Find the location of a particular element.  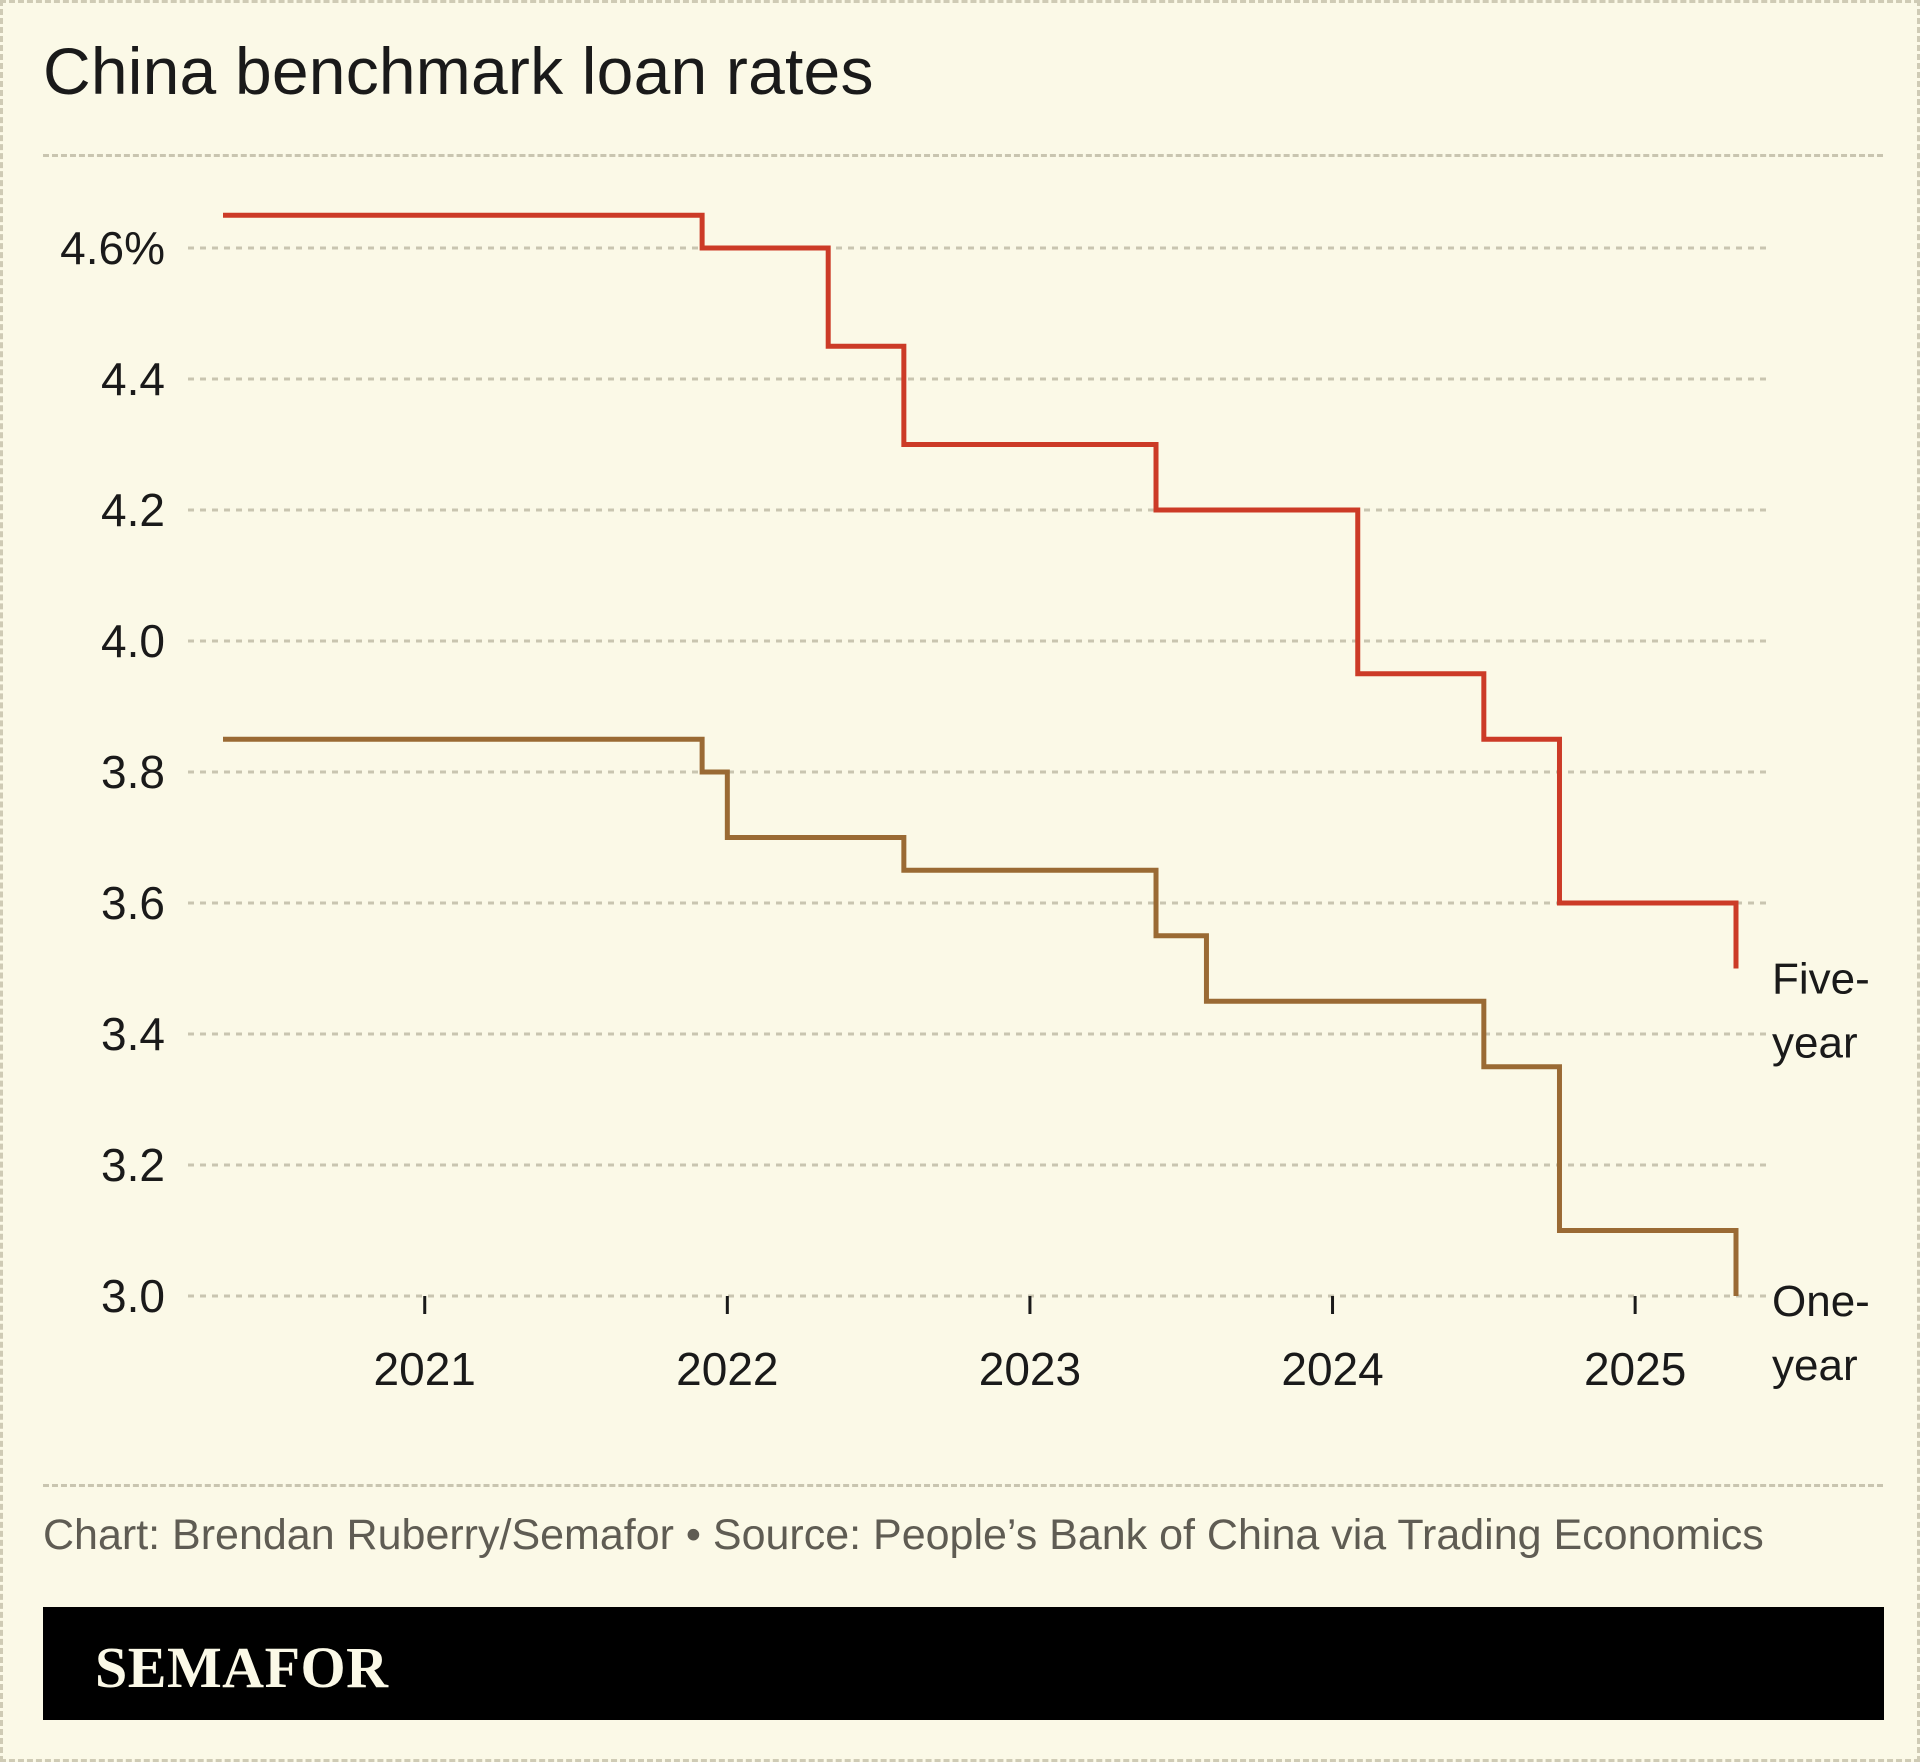

bottom-divider is located at coordinates (963, 1485).